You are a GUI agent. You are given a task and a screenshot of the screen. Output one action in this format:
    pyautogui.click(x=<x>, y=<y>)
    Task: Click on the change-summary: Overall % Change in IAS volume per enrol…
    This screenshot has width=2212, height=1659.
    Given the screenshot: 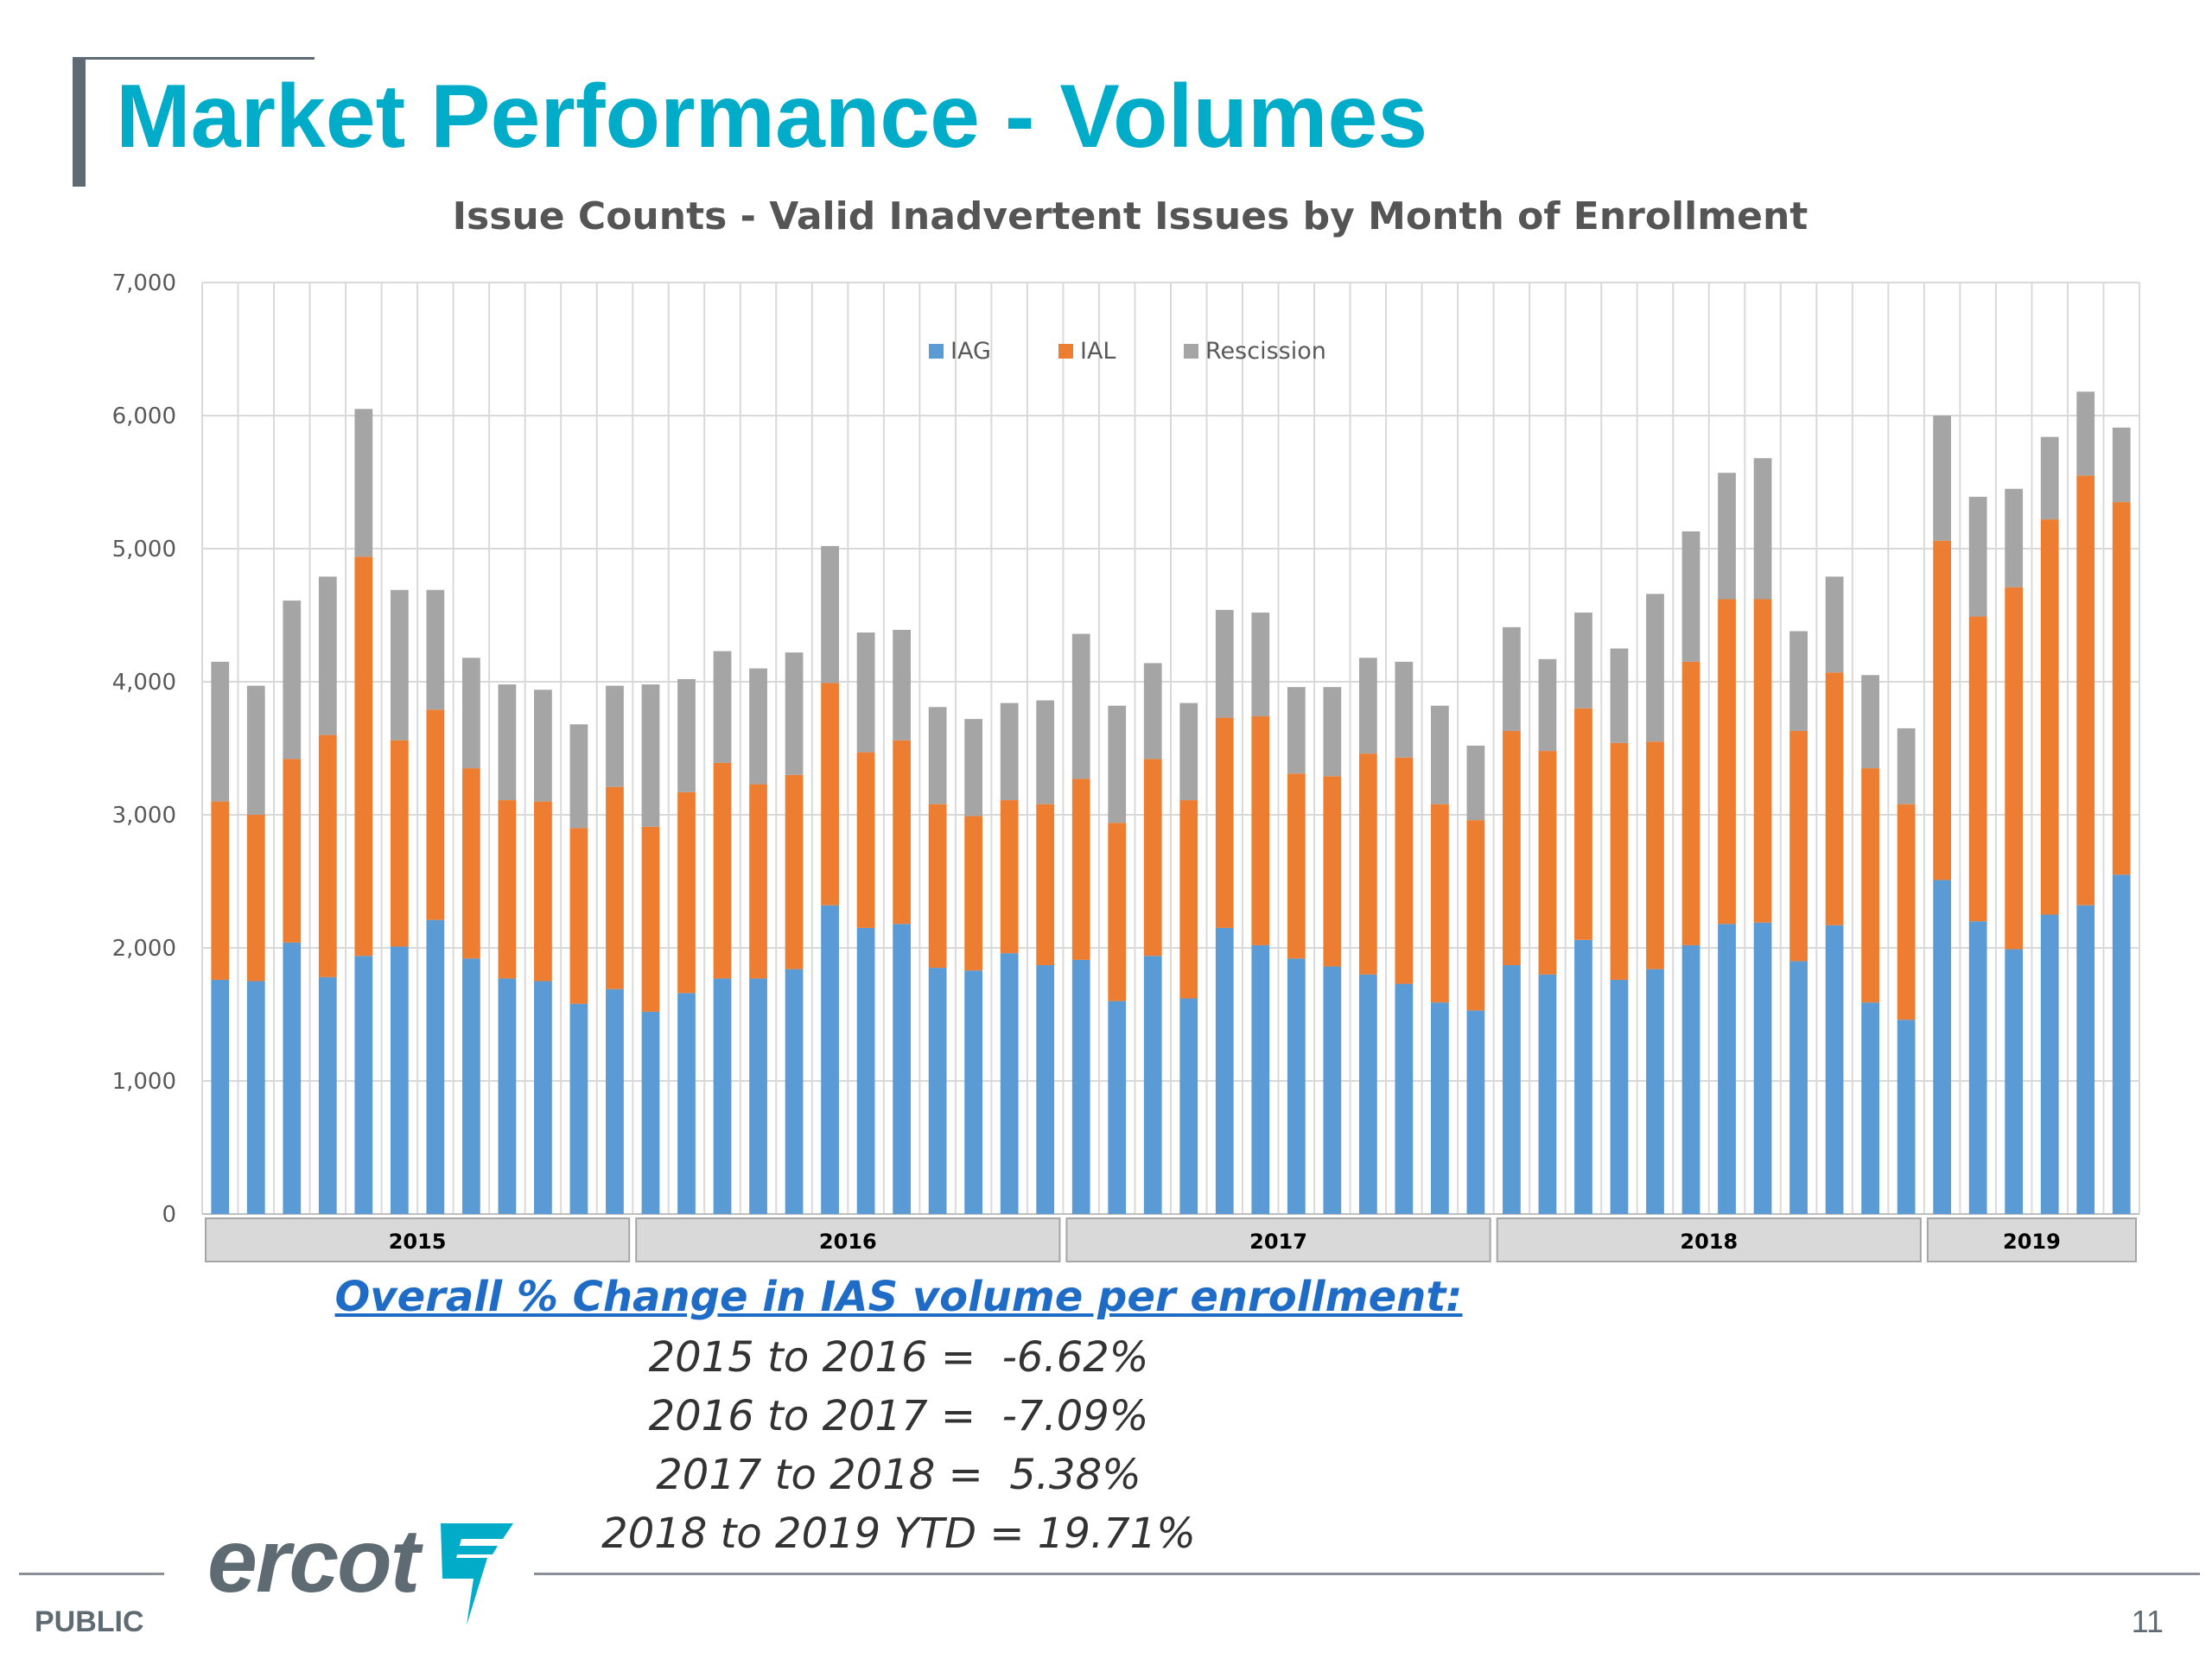 What is the action you would take?
    pyautogui.click(x=898, y=1414)
    